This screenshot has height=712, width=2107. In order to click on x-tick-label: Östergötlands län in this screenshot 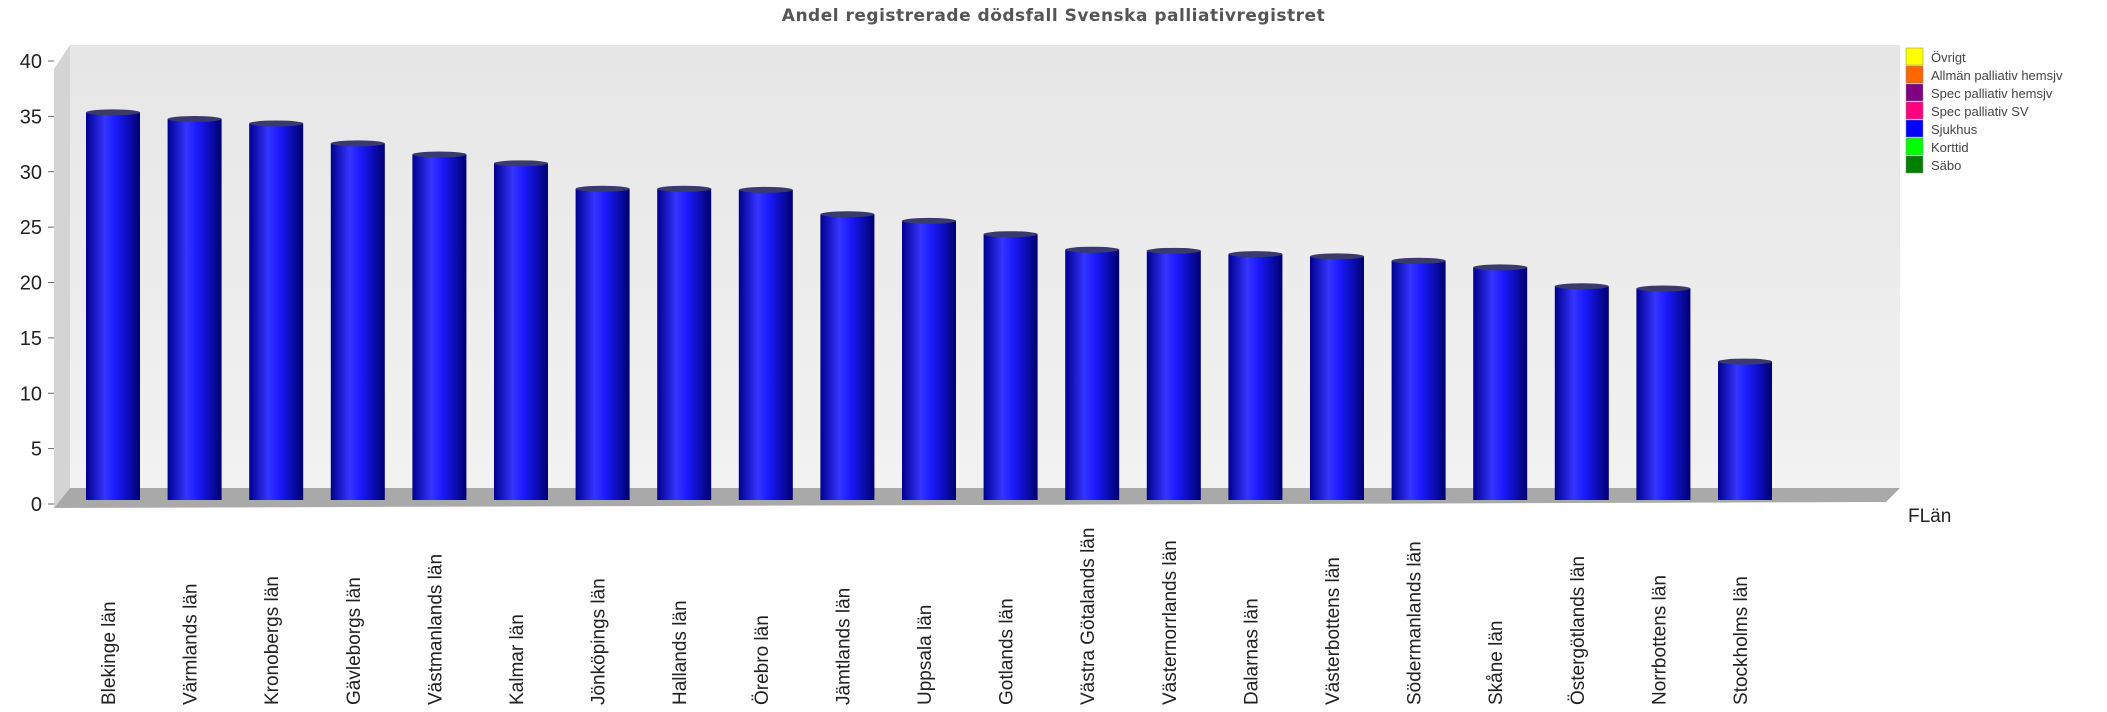, I will do `click(1578, 630)`.